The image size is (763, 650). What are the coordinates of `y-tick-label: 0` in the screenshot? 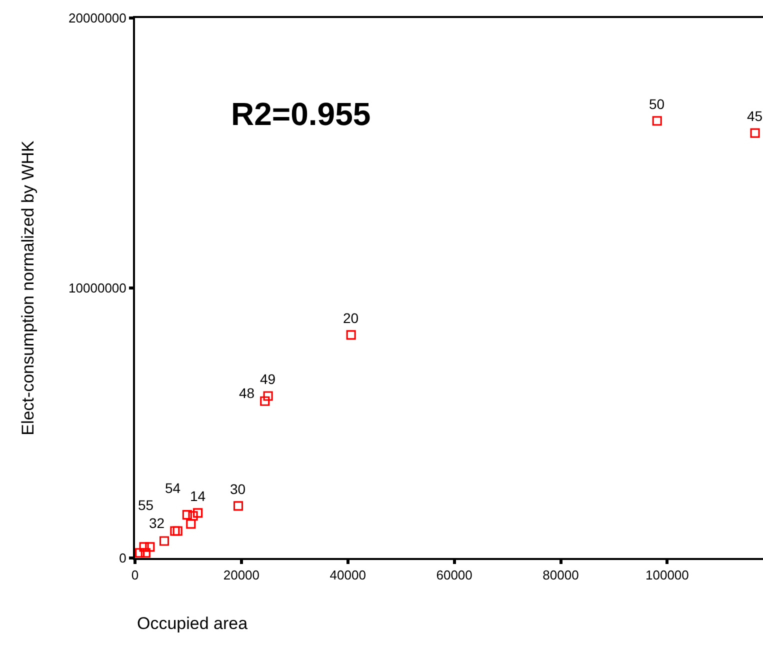 It's located at (122, 558).